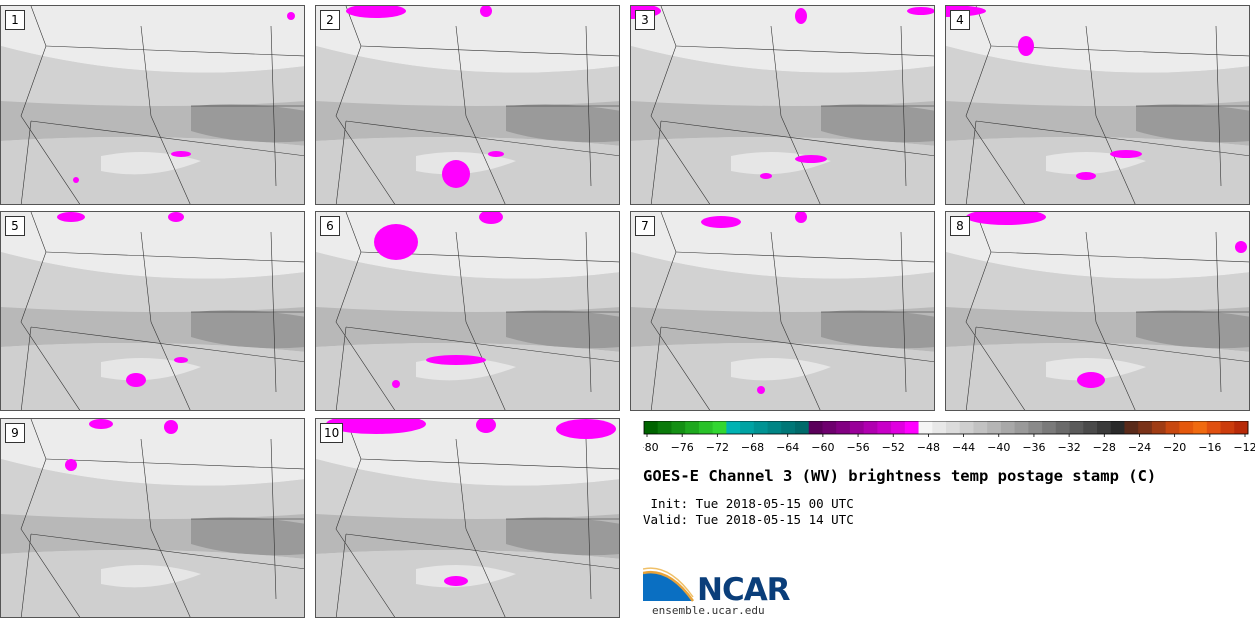 The height and width of the screenshot is (619, 1260). Describe the element at coordinates (1174, 447) in the screenshot. I see `colorbar-tick-label: −20` at that location.